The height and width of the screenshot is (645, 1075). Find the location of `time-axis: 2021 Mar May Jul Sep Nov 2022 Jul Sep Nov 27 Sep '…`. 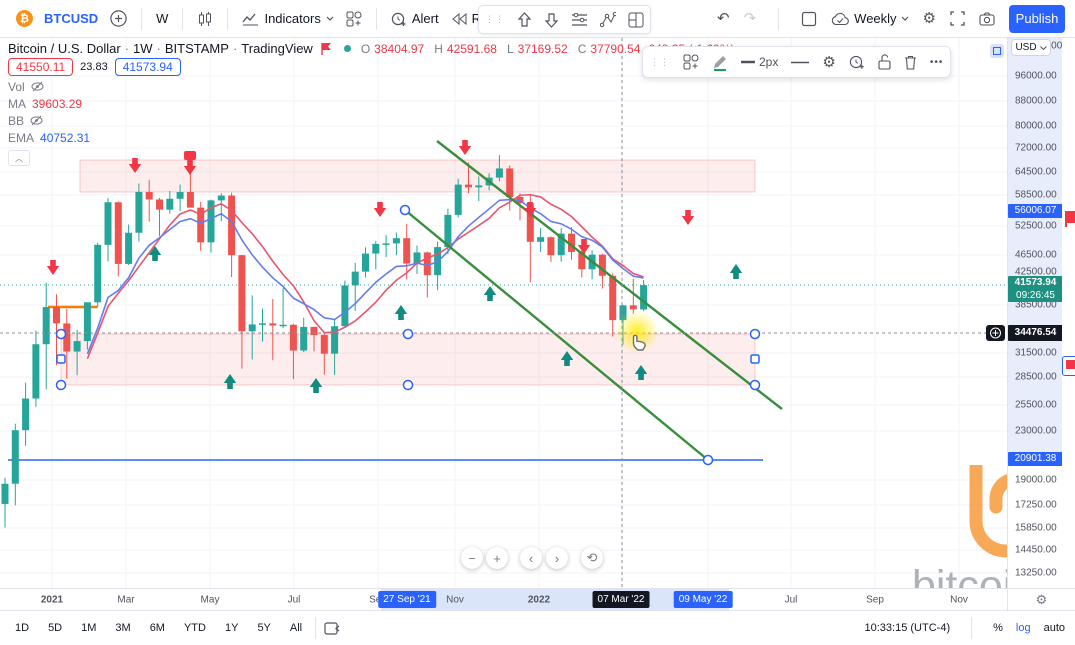

time-axis: 2021 Mar May Jul Sep Nov 2022 Jul Sep Nov 27 Sep '… is located at coordinates (503, 599).